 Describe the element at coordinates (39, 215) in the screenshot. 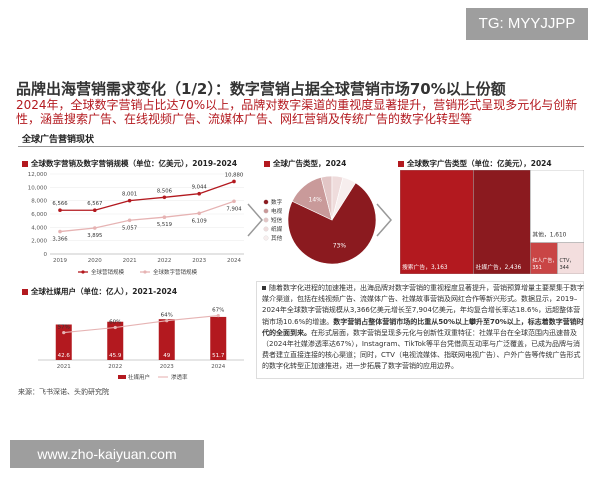

I see `y-tick-label: 6,000` at that location.